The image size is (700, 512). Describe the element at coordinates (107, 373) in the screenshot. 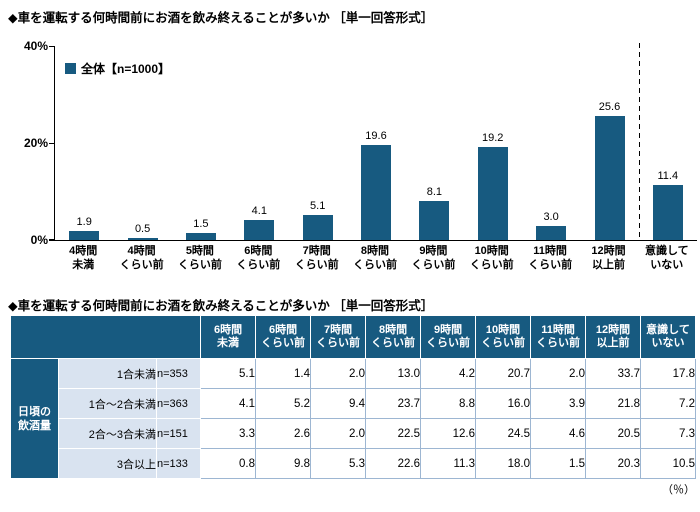

I see `row-label: 1合未満` at that location.